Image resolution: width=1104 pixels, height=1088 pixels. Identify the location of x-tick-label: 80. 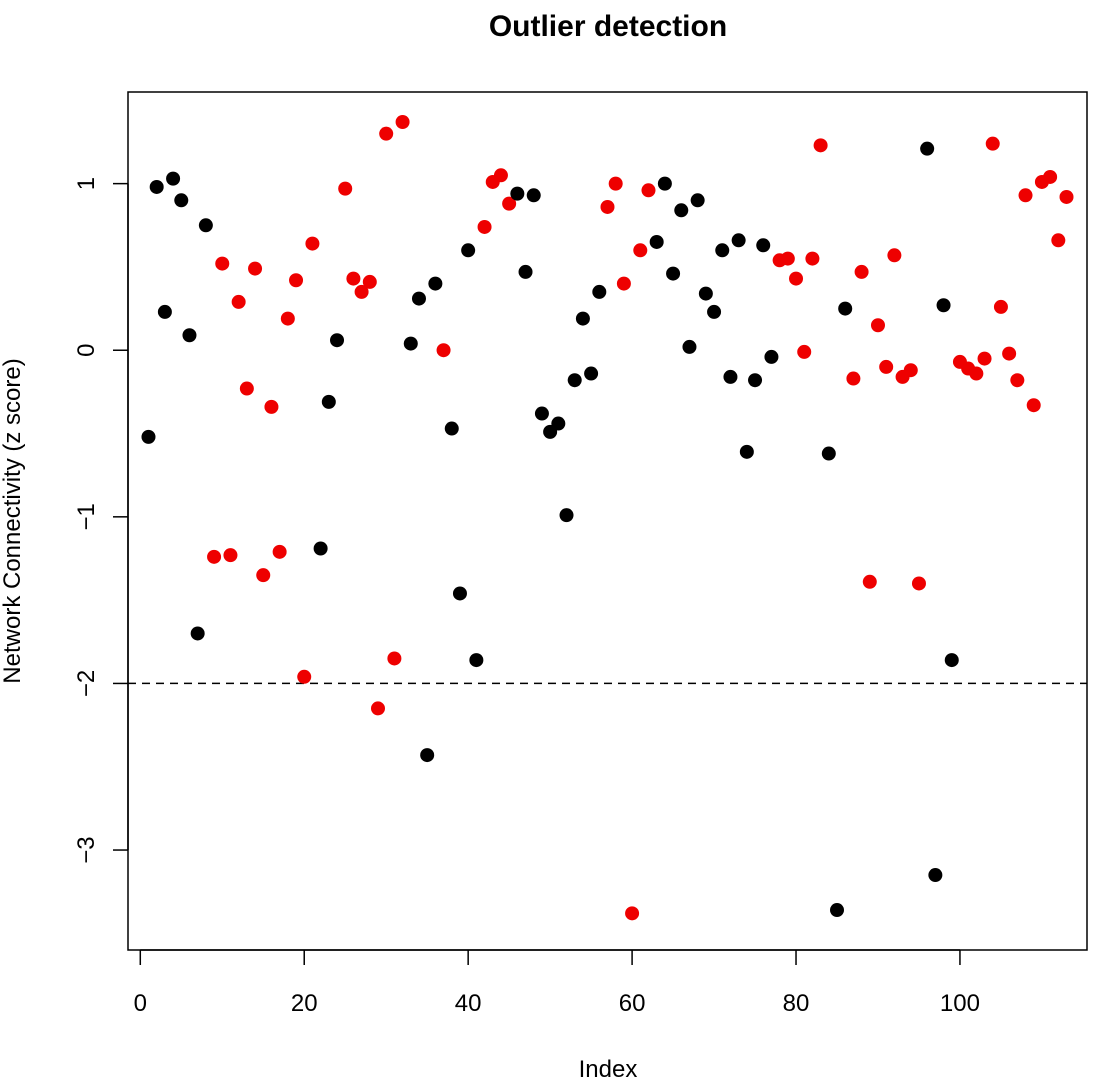
(796, 1003).